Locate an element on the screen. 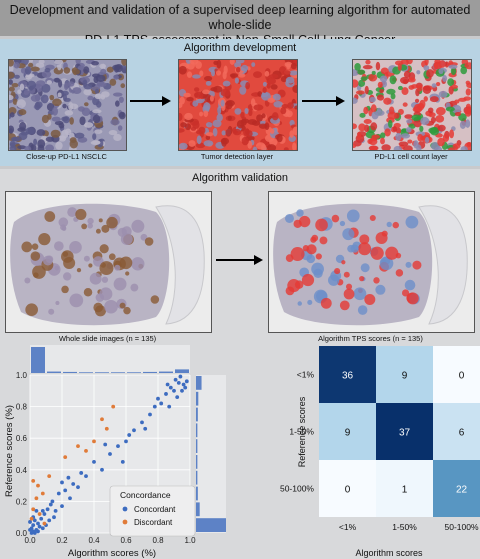 Image resolution: width=480 pixels, height=559 pixels. tissue-section is located at coordinates (353, 264).